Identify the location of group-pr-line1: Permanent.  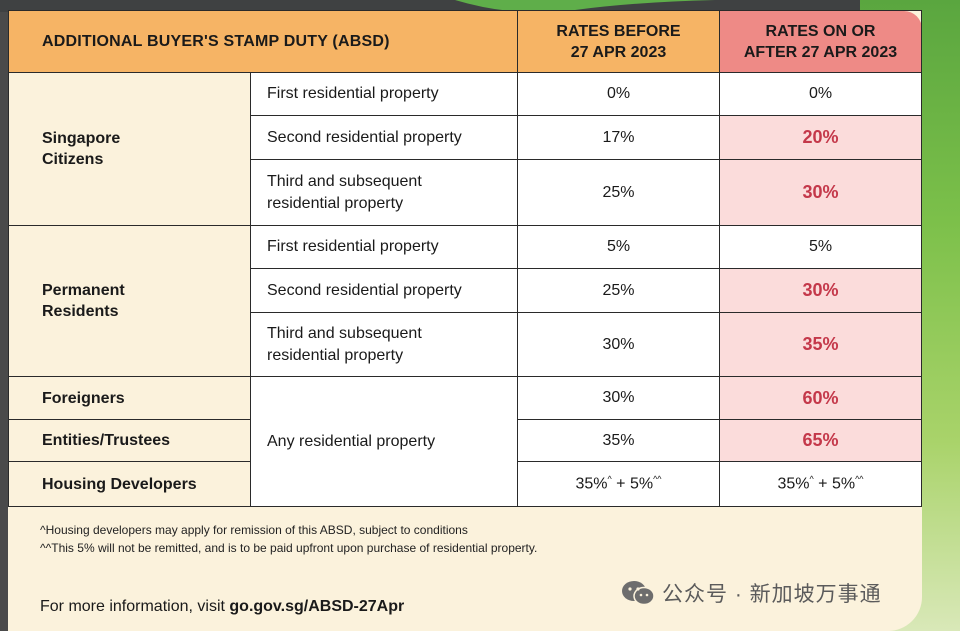
(83, 290).